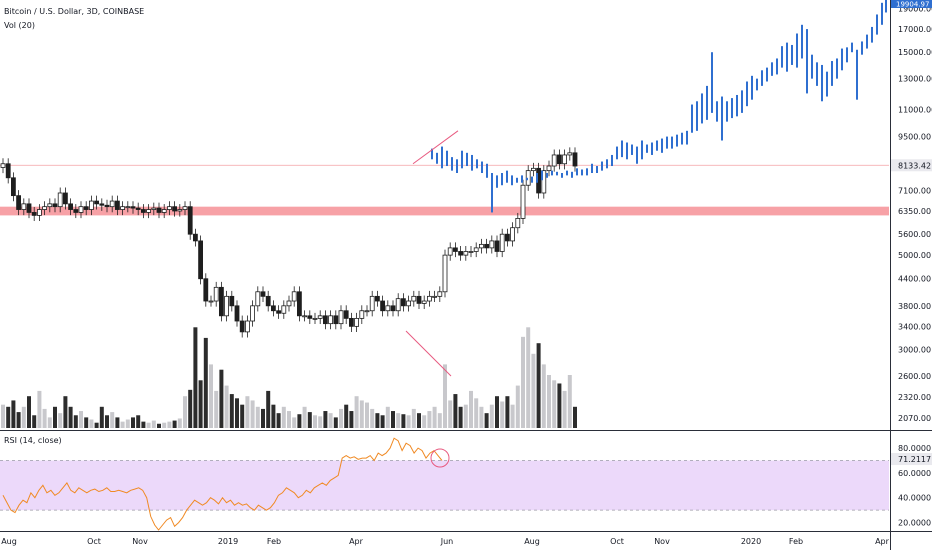 Image resolution: width=932 pixels, height=550 pixels. What do you see at coordinates (914, 255) in the screenshot?
I see `price-tick-label: 5000.00` at bounding box center [914, 255].